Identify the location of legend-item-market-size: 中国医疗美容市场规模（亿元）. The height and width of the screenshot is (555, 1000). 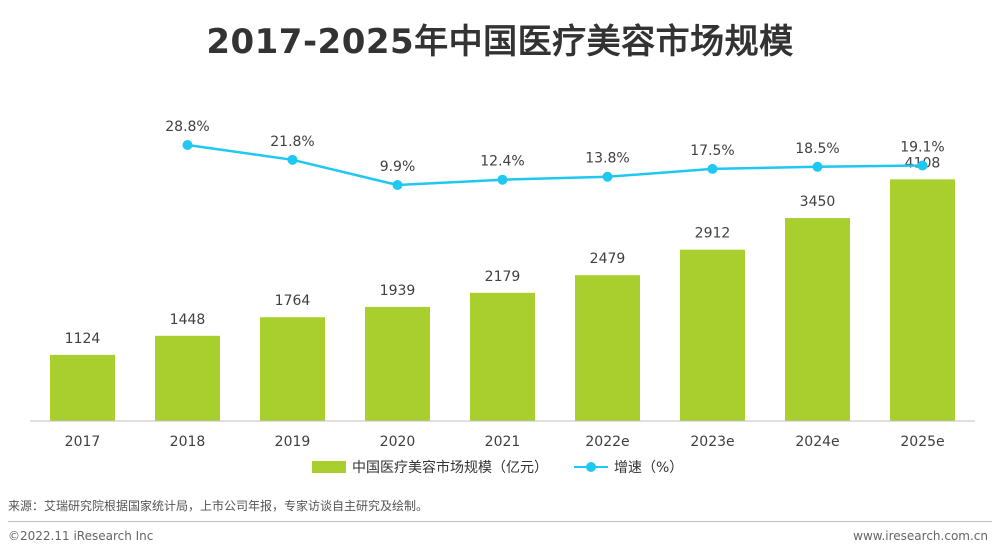
(430, 467).